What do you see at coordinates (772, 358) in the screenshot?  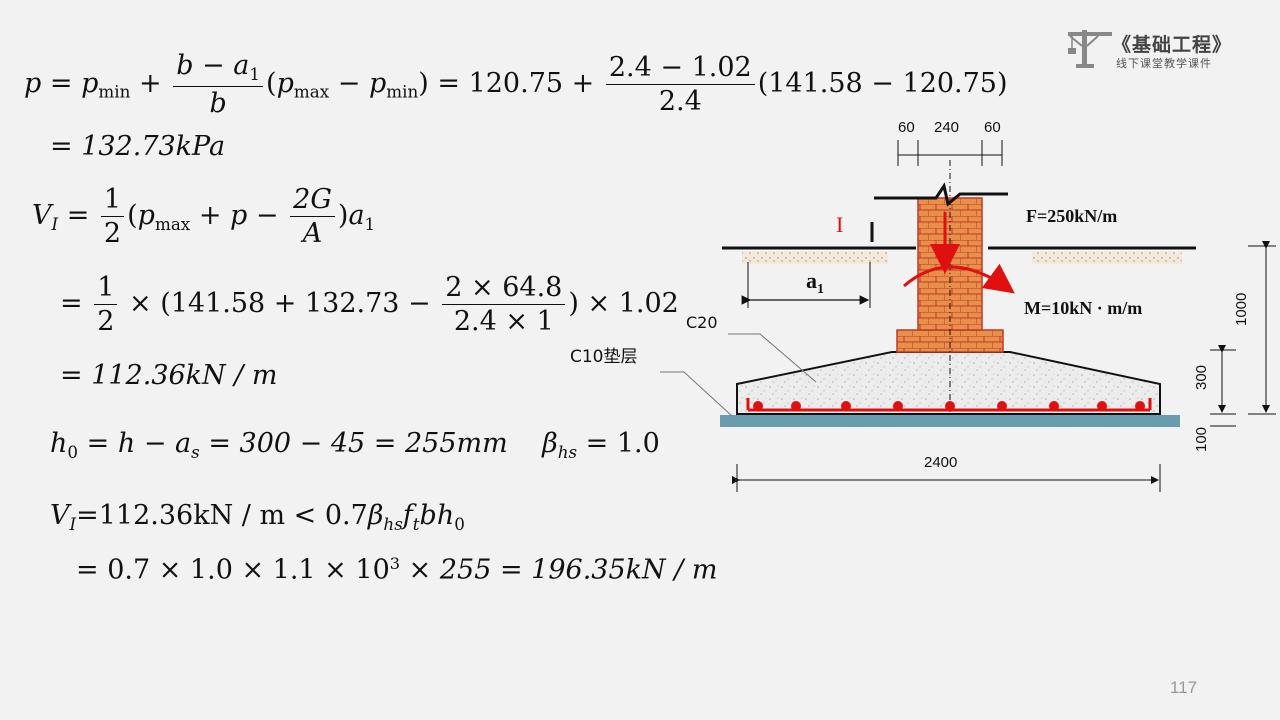 I see `c20-leader` at bounding box center [772, 358].